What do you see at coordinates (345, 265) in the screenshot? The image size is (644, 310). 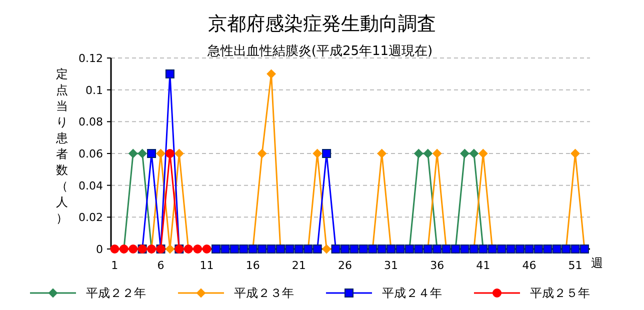 I see `x-tick-label: 26` at bounding box center [345, 265].